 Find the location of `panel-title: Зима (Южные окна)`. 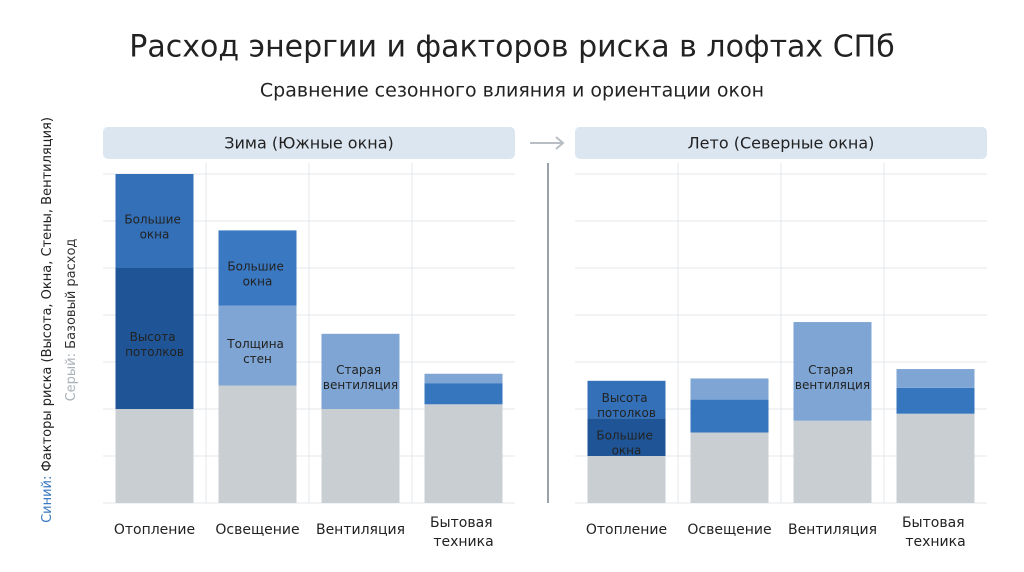

panel-title: Зима (Южные окна) is located at coordinates (309, 143).